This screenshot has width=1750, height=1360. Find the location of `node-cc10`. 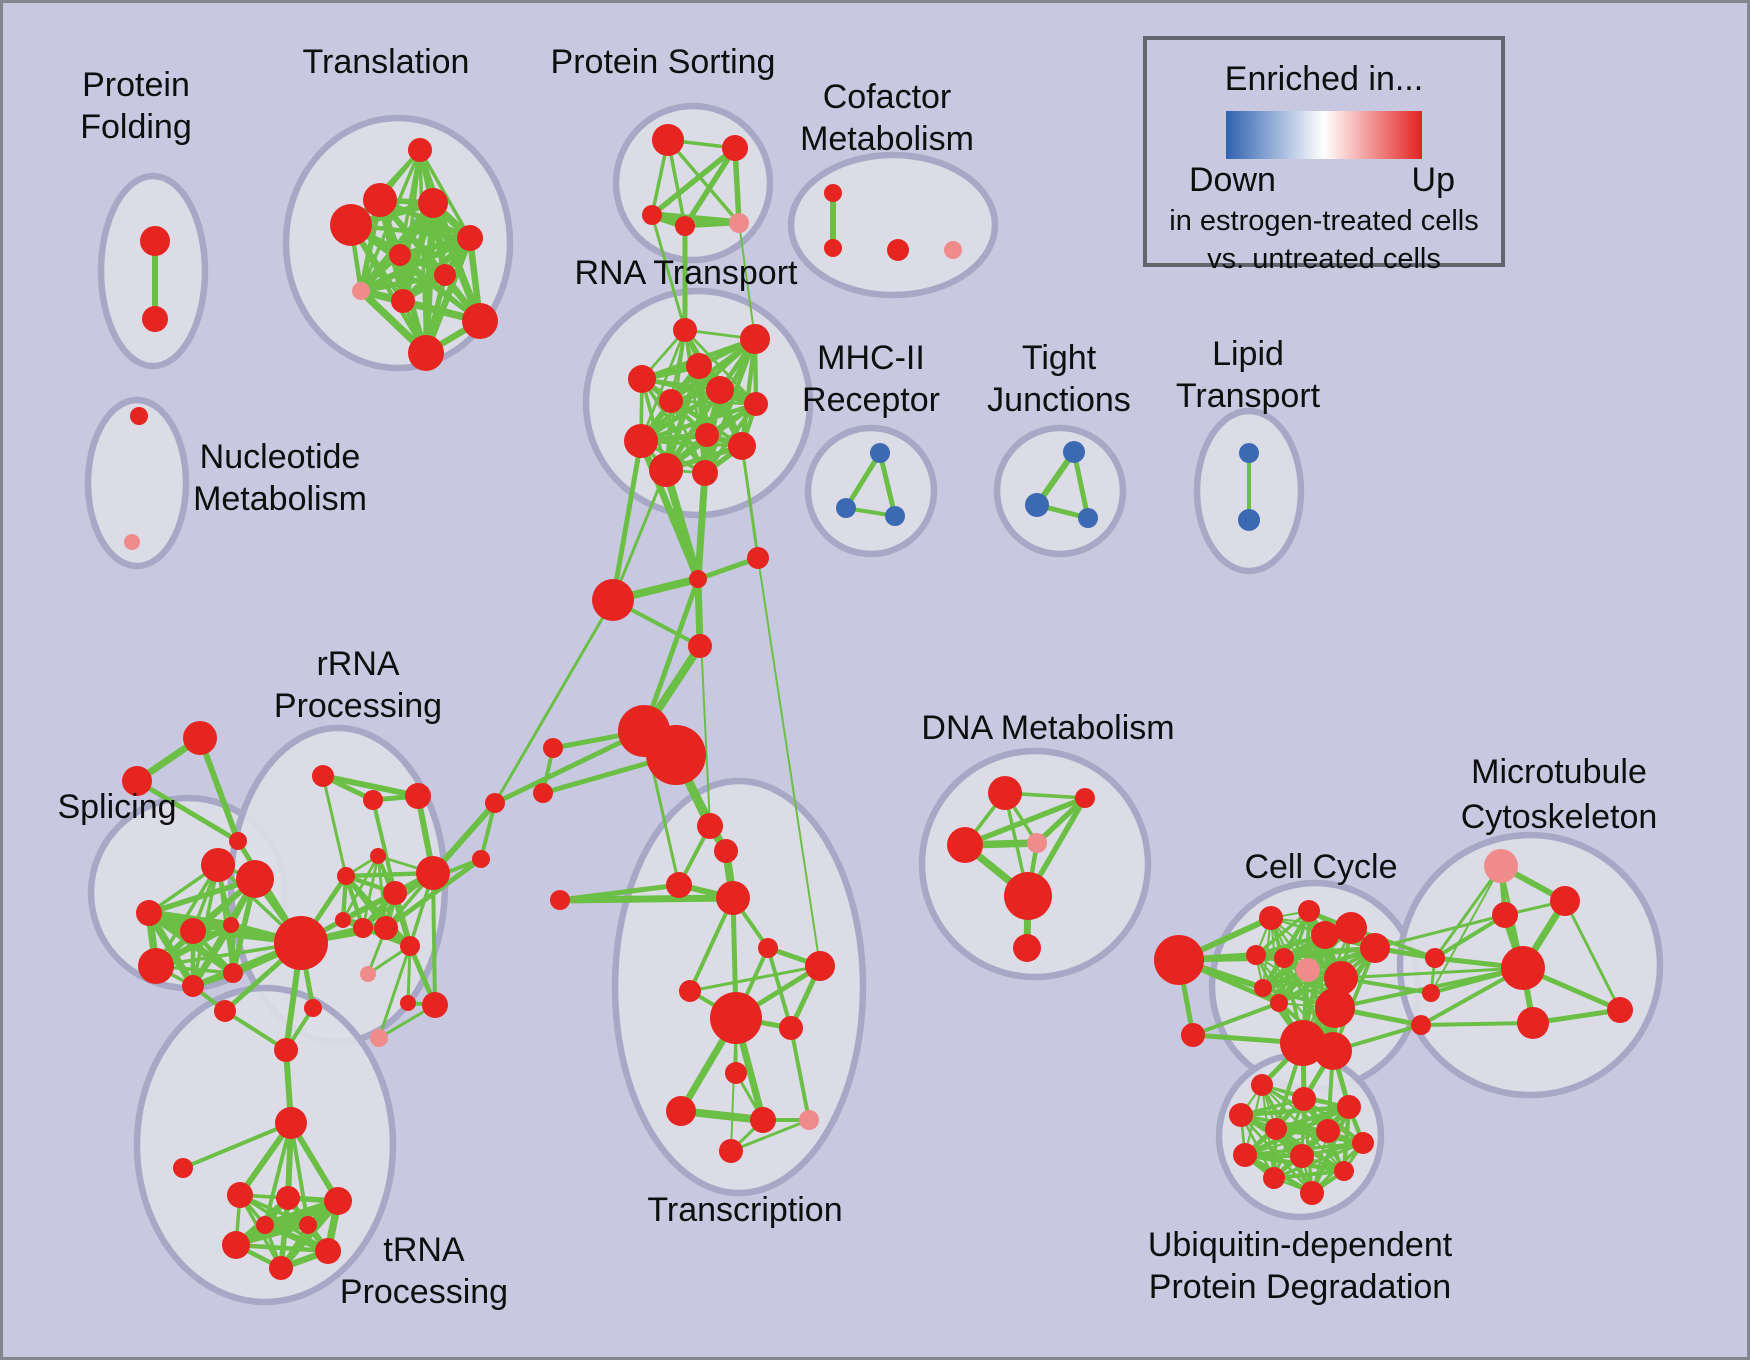

node-cc10 is located at coordinates (1263, 988).